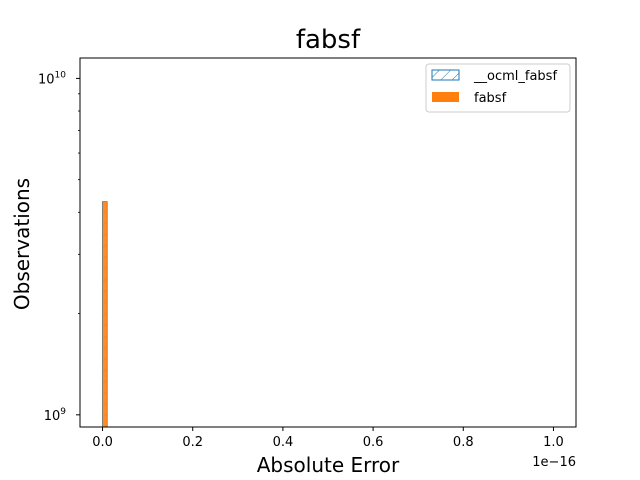 This screenshot has height=480, width=640. I want to click on x-tick-label: 1.0, so click(553, 442).